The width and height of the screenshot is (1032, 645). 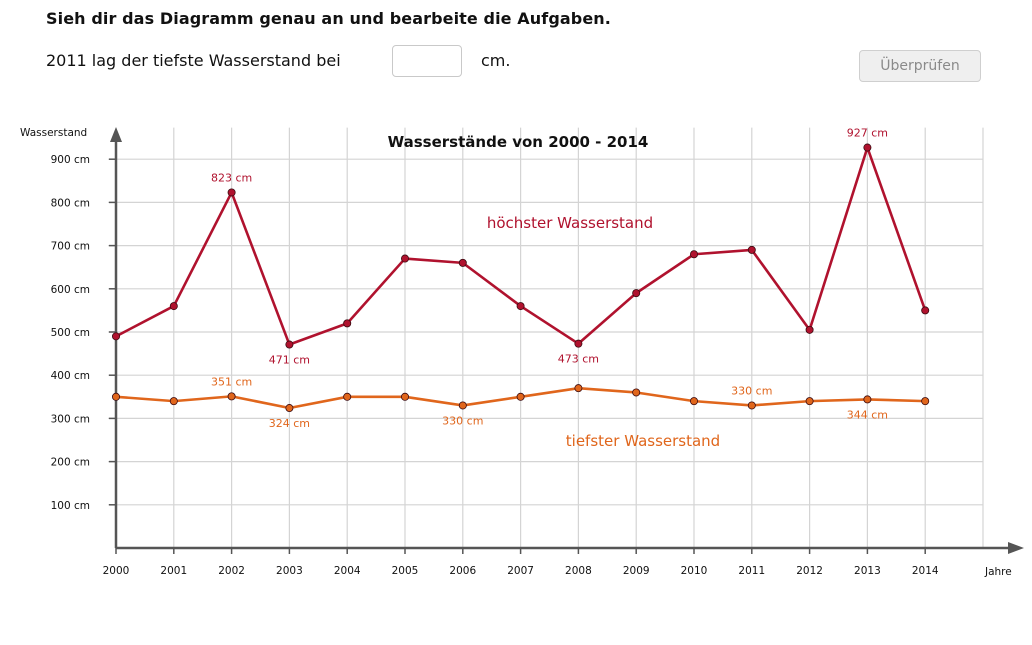 I want to click on answer-input, so click(x=427, y=61).